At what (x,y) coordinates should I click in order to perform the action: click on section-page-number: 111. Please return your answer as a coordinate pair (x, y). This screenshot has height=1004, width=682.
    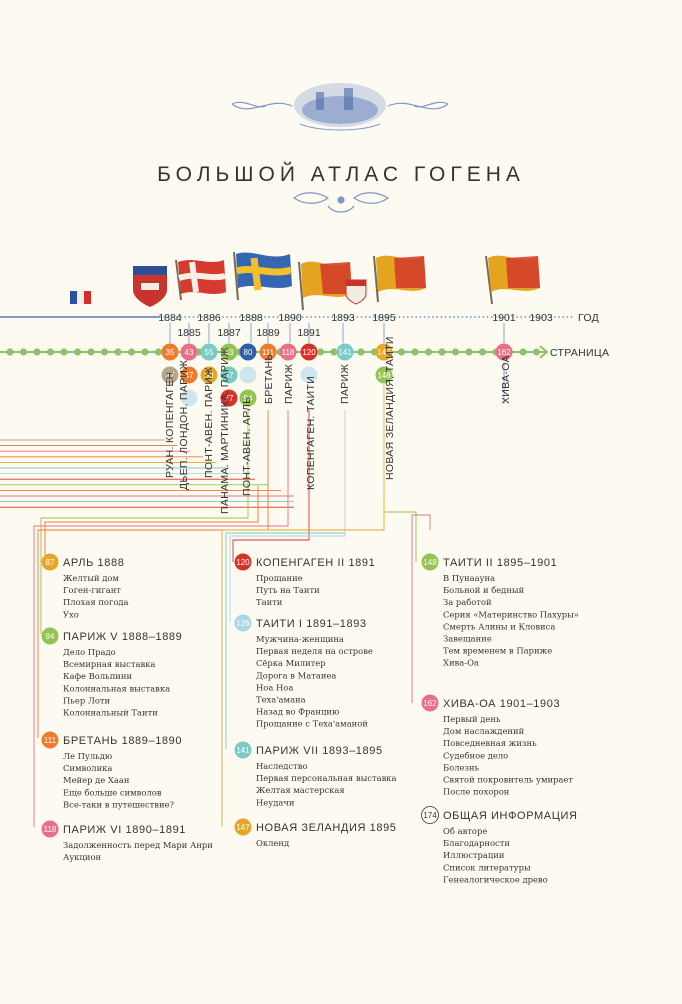
    Looking at the image, I should click on (50, 740).